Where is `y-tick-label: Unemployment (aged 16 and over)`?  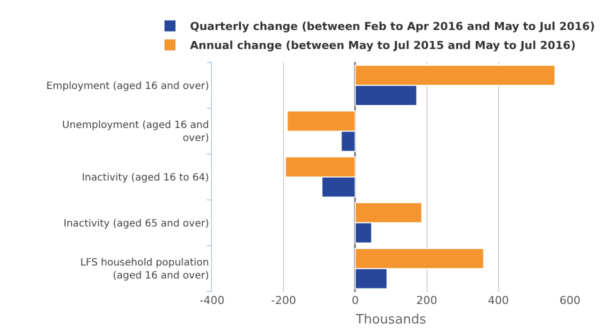 y-tick-label: Unemployment (aged 16 and over) is located at coordinates (136, 132).